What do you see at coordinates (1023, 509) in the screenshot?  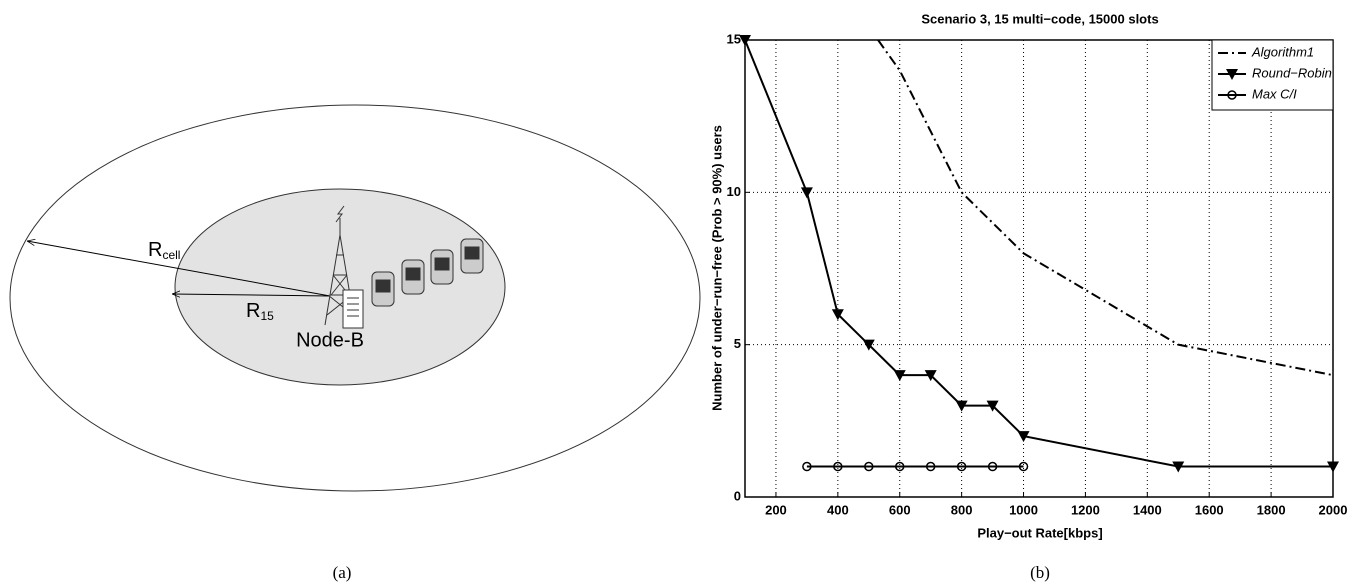 I see `x-tick-label: 1000` at bounding box center [1023, 509].